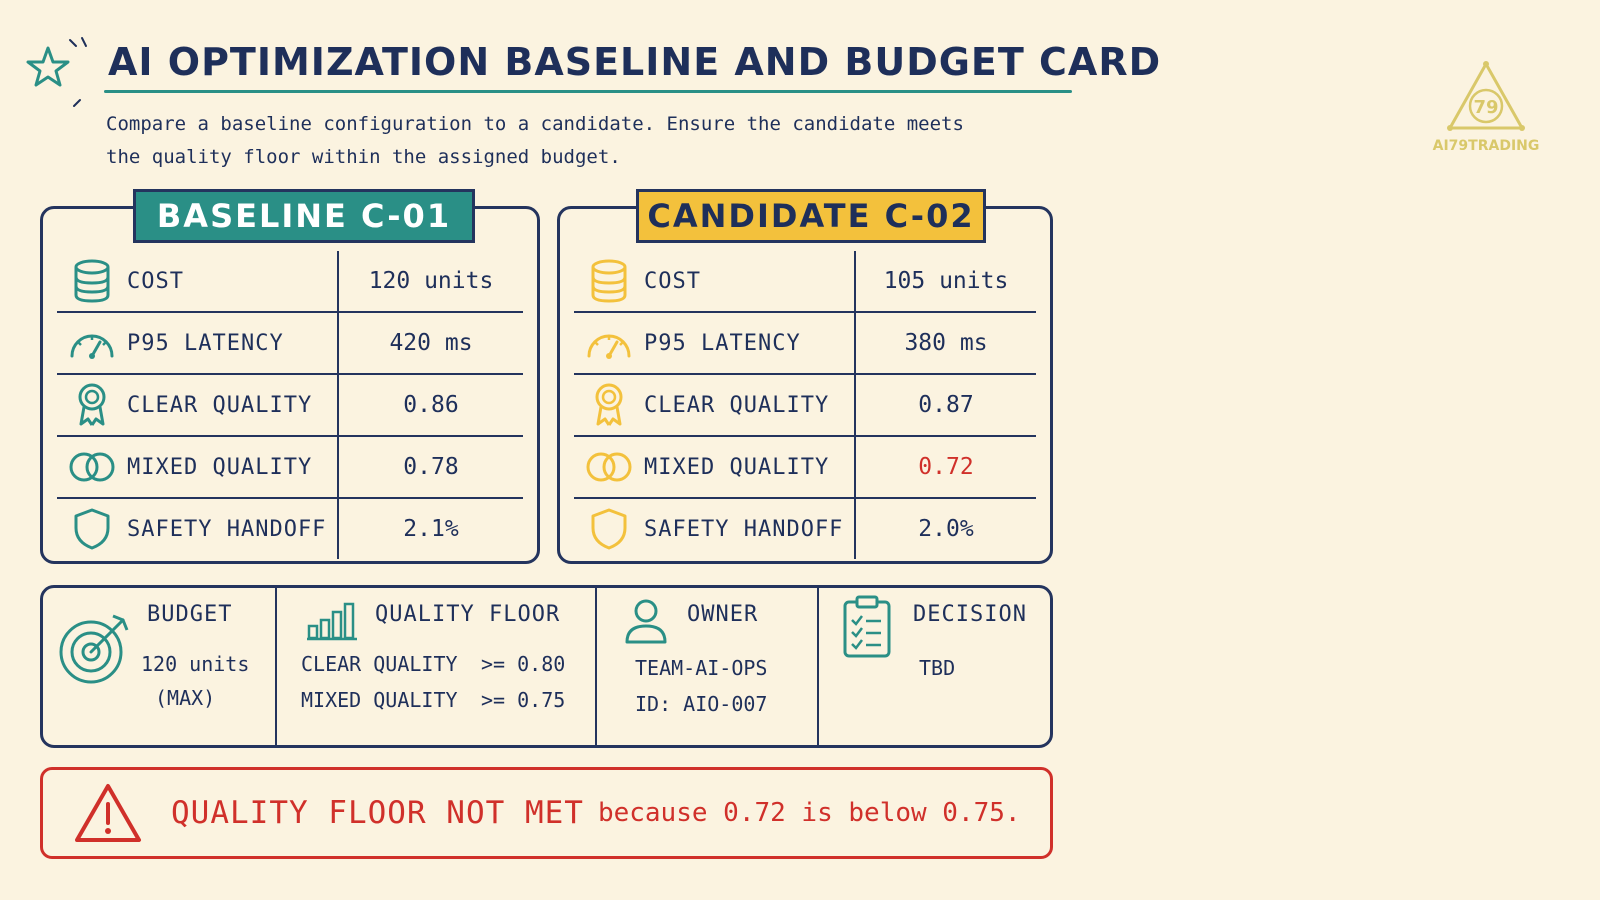 The height and width of the screenshot is (900, 1600). What do you see at coordinates (155, 281) in the screenshot?
I see `baseline-metric-label: COST` at bounding box center [155, 281].